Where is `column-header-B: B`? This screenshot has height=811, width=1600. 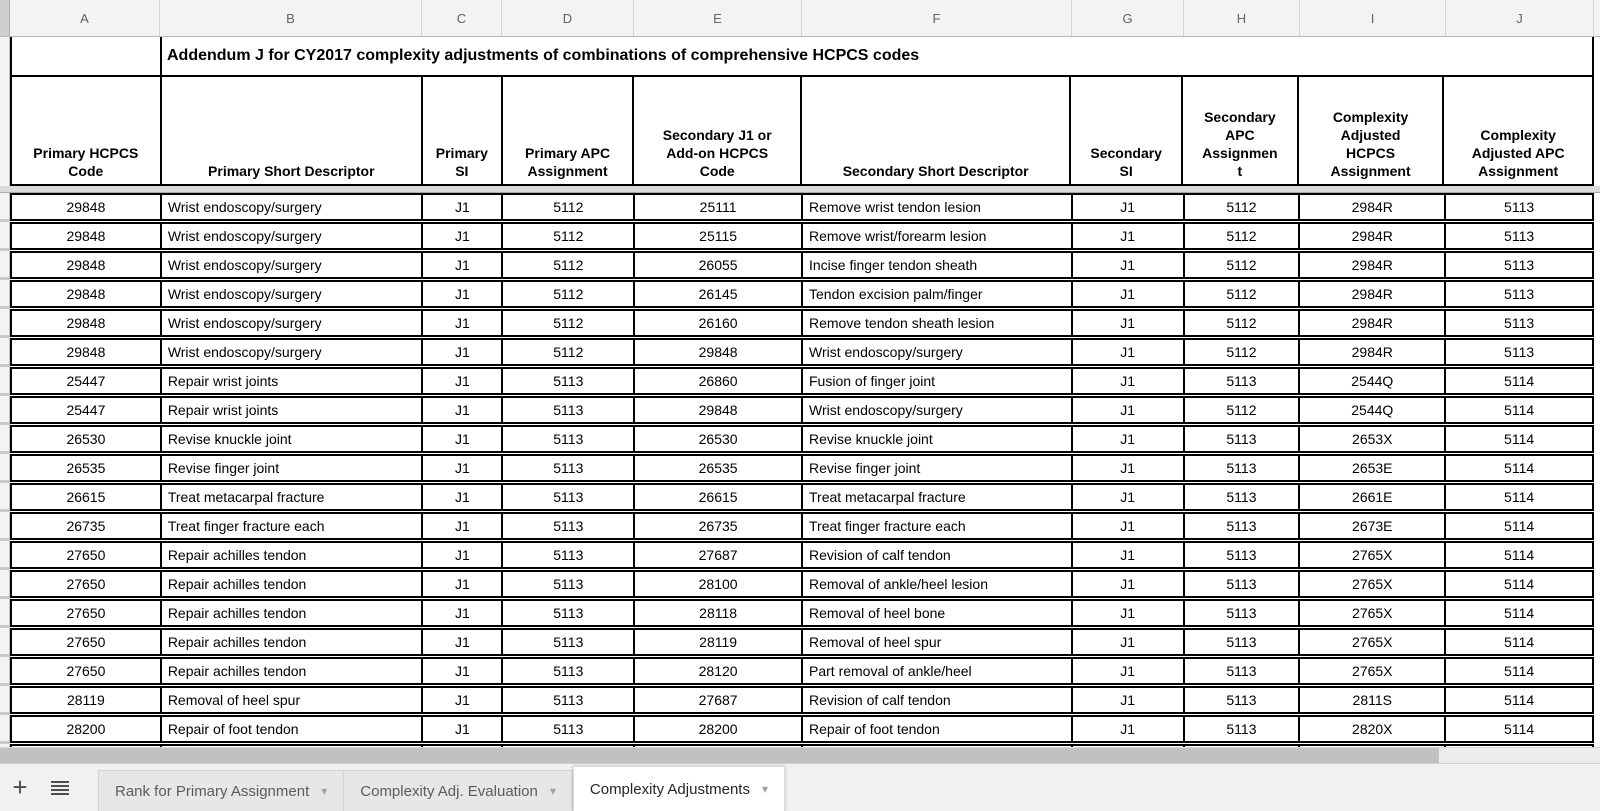
column-header-B: B is located at coordinates (291, 18).